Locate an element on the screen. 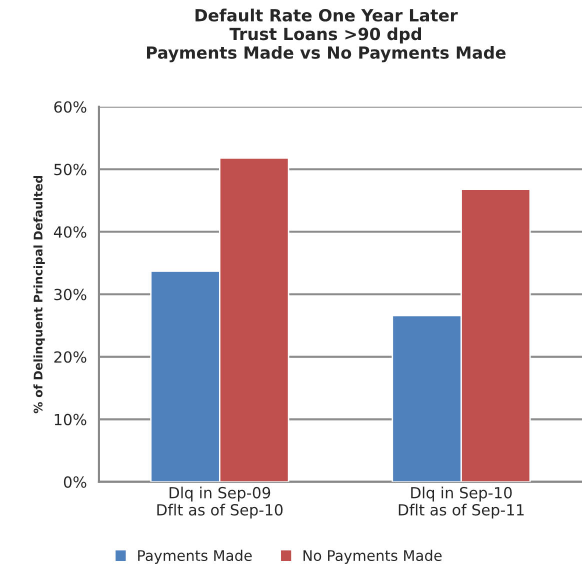  y-tick-label: 60% is located at coordinates (70, 107).